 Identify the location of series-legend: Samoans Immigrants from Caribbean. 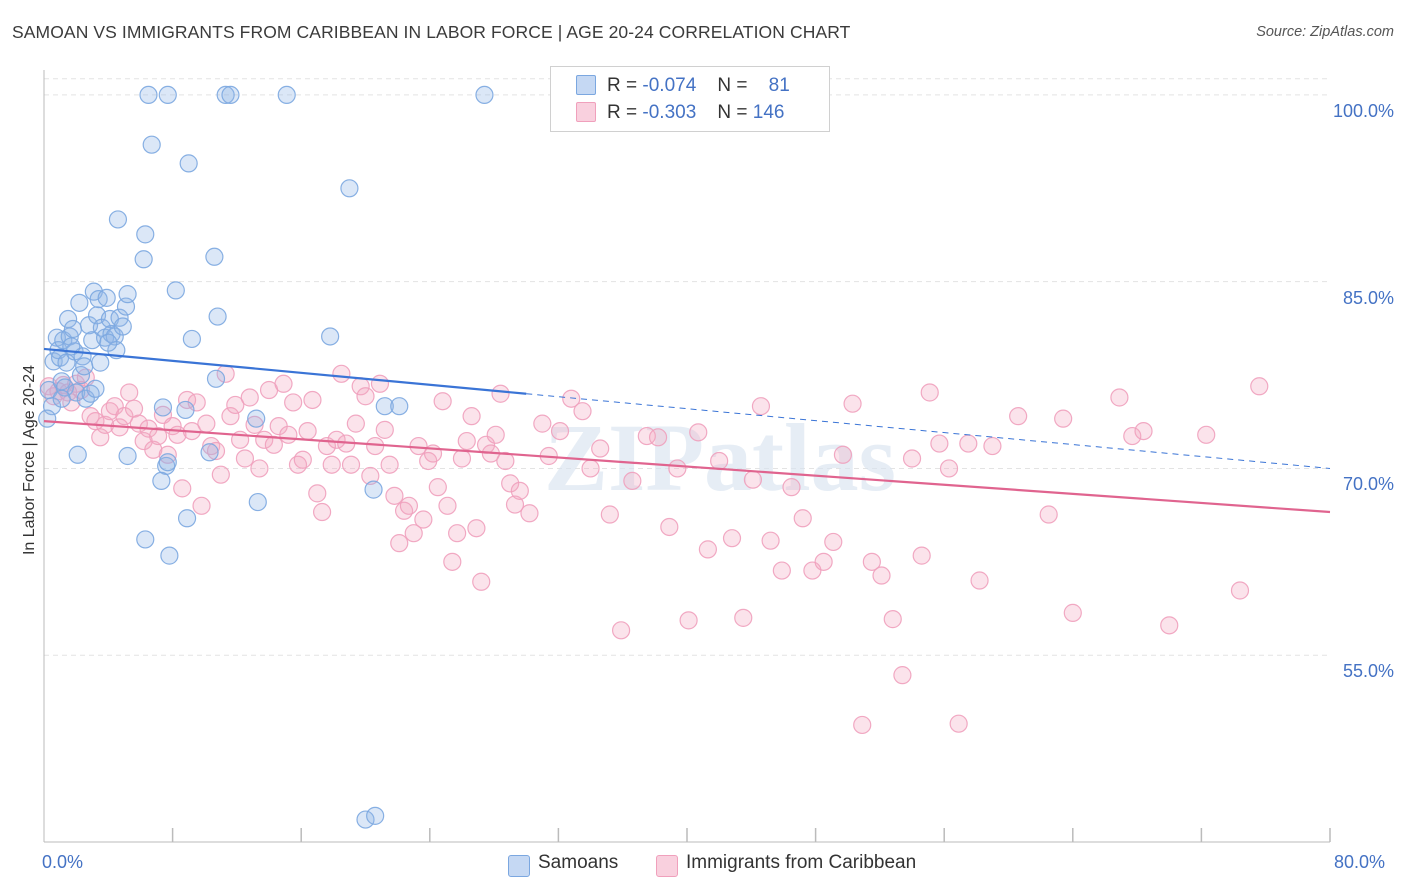
(703, 864).